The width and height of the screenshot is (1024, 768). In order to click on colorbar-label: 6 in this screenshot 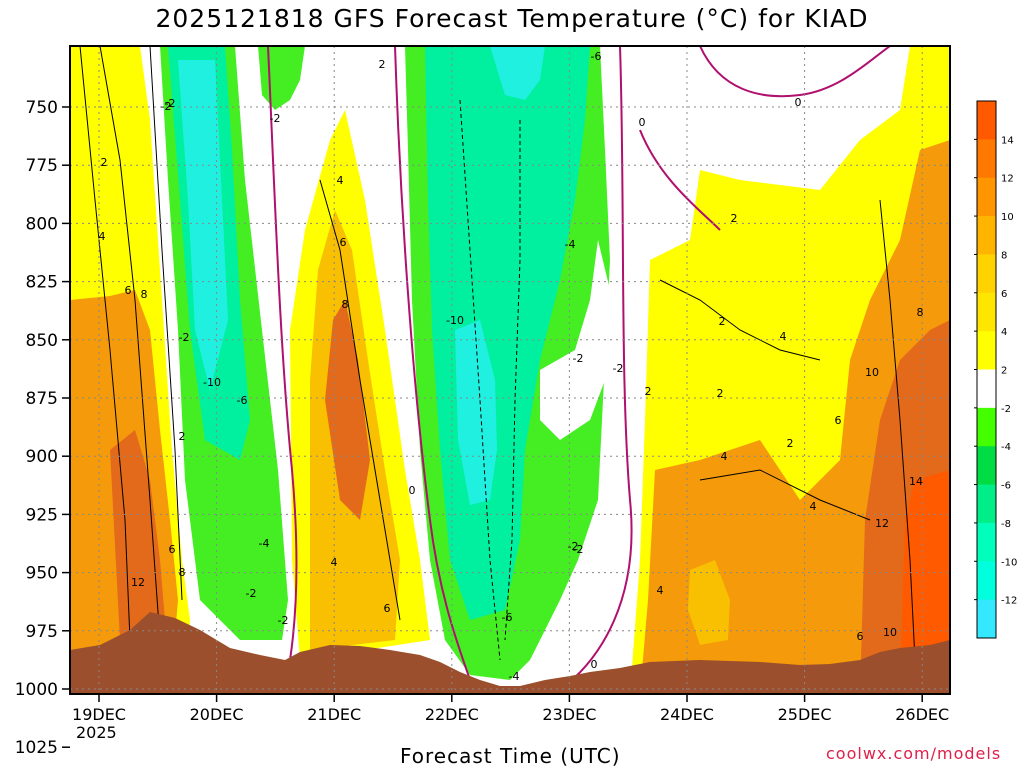, I will do `click(1004, 294)`.